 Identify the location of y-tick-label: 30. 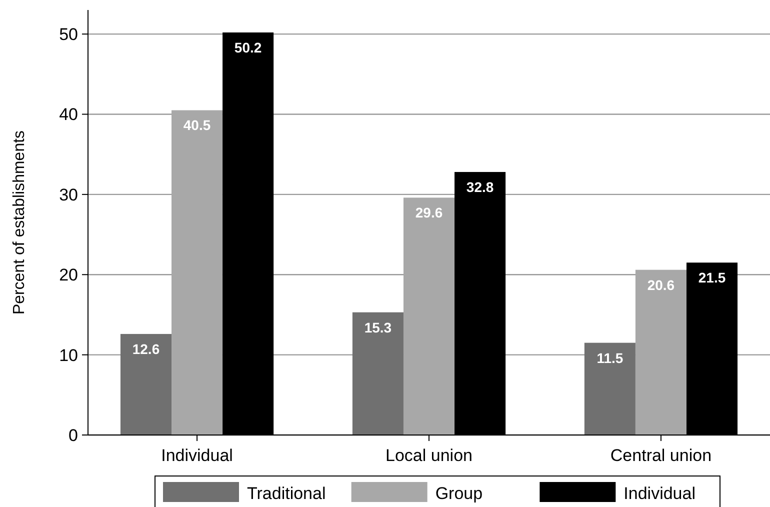
(68, 194).